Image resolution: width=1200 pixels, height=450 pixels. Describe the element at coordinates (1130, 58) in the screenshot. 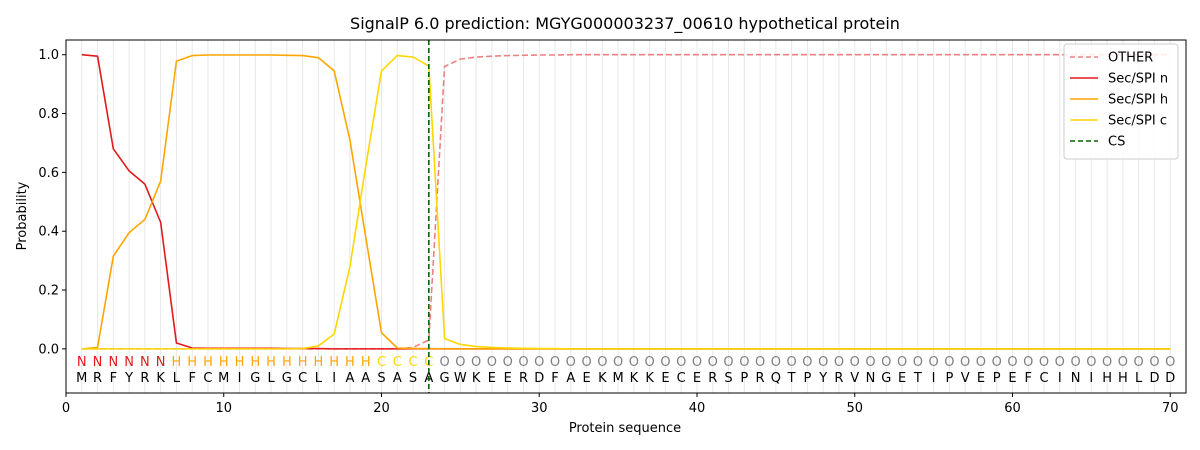

I see `legend-label: OTHER` at that location.